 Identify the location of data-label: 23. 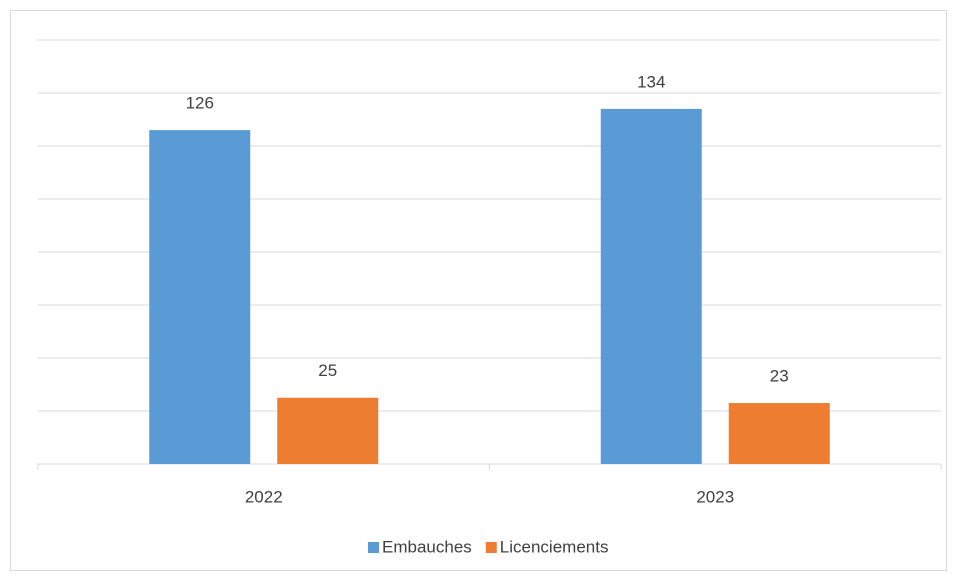
(779, 376).